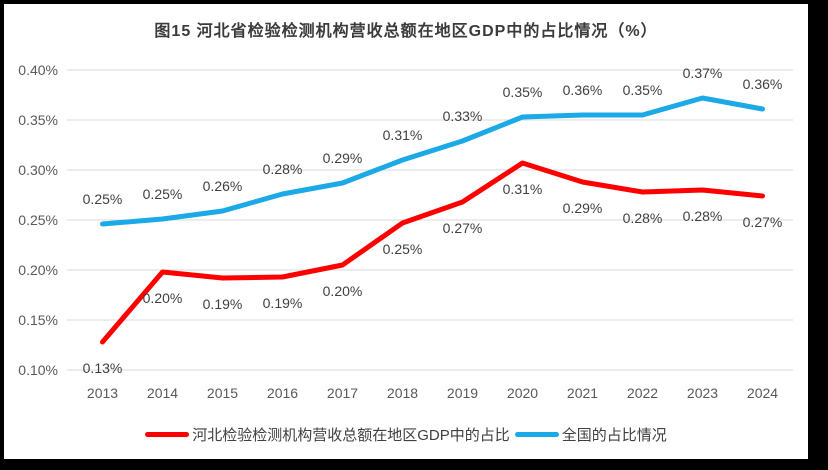  I want to click on y-axis-tick-label: 0.15%, so click(38, 320).